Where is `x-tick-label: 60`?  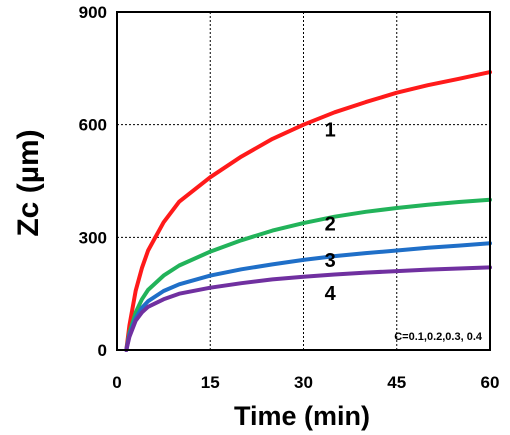
x-tick-label: 60 is located at coordinates (490, 382).